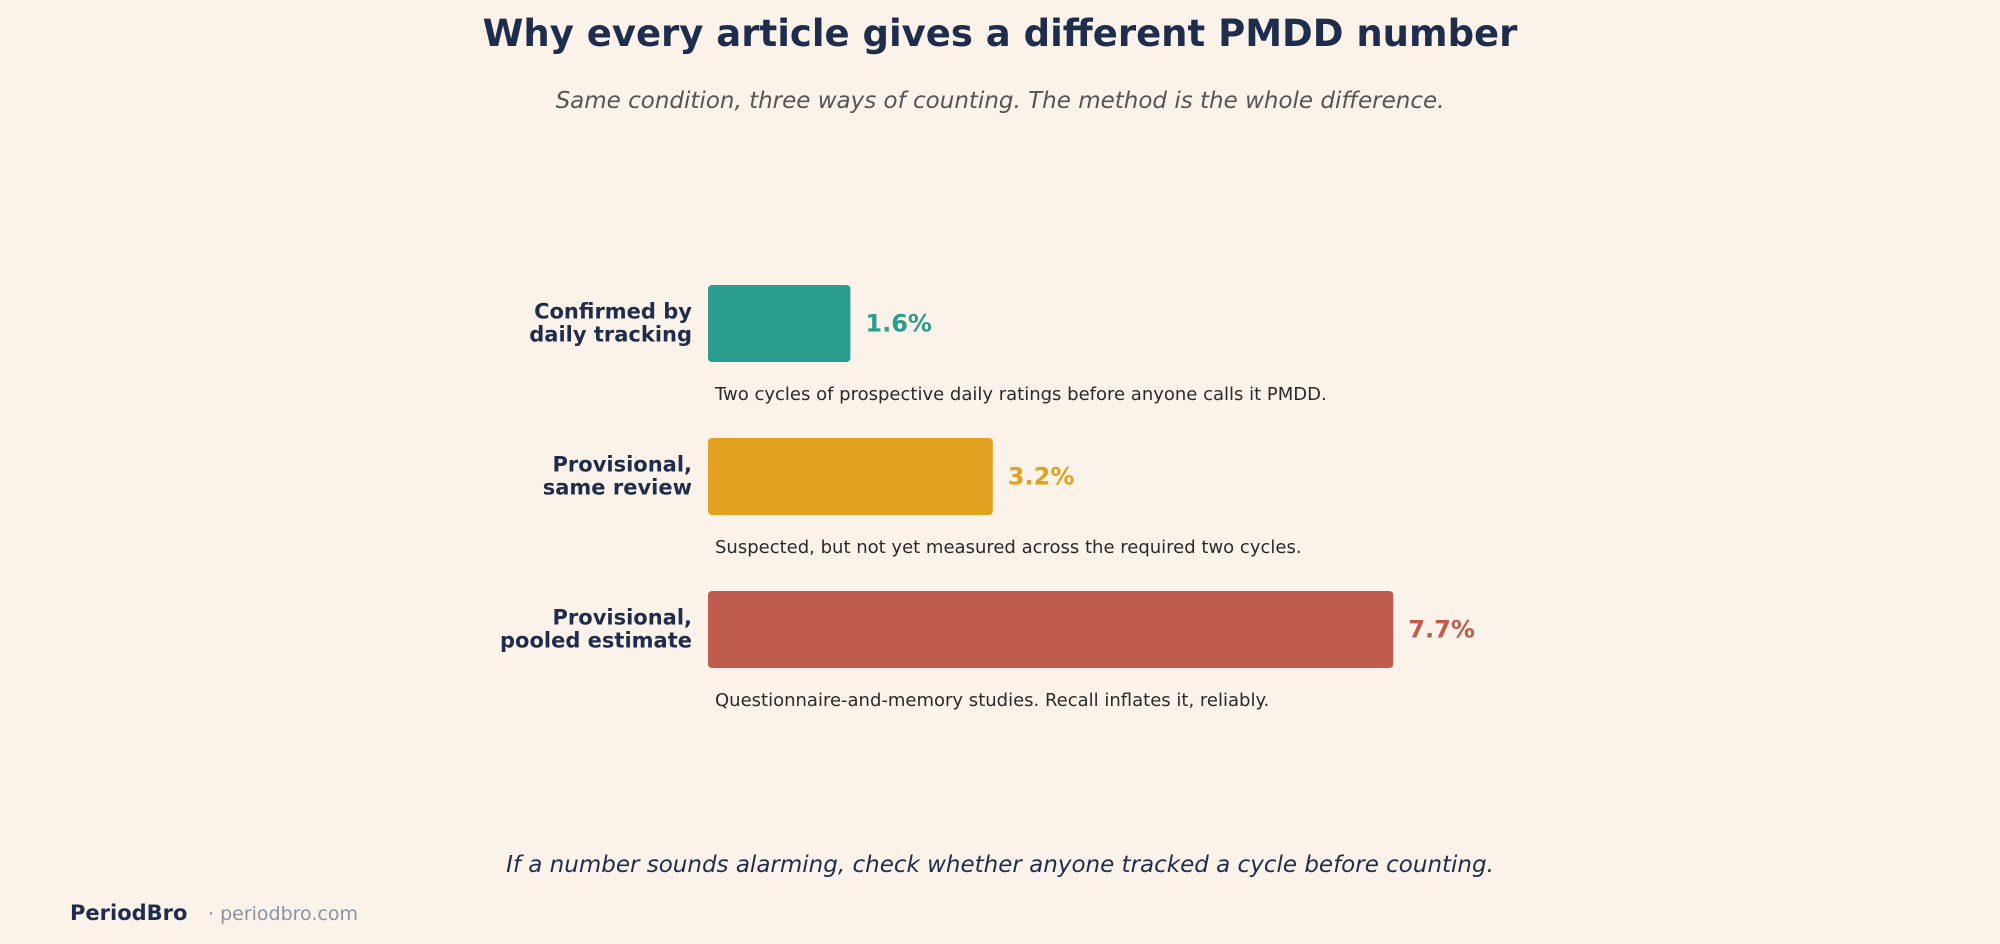 The height and width of the screenshot is (944, 2000). I want to click on brand-name: PeriodBro, so click(129, 913).